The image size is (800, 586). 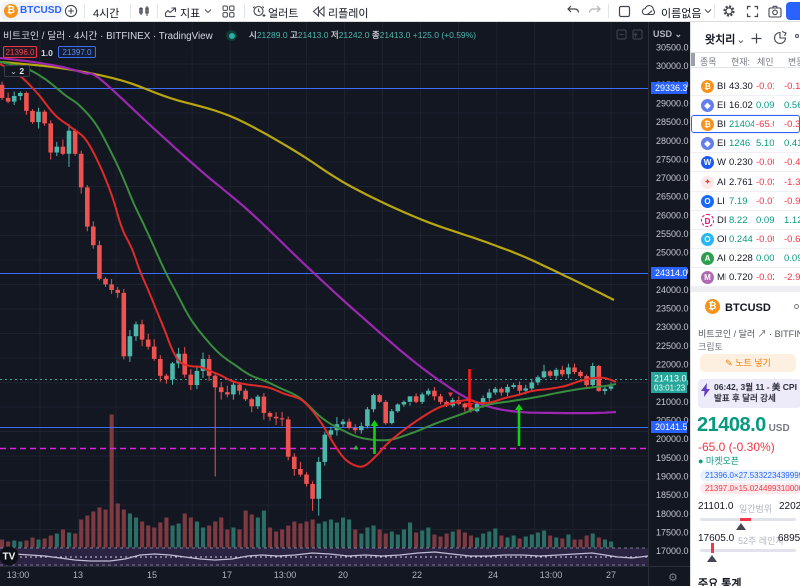 What do you see at coordinates (672, 141) in the screenshot?
I see `svg-text: 28000.0` at bounding box center [672, 141].